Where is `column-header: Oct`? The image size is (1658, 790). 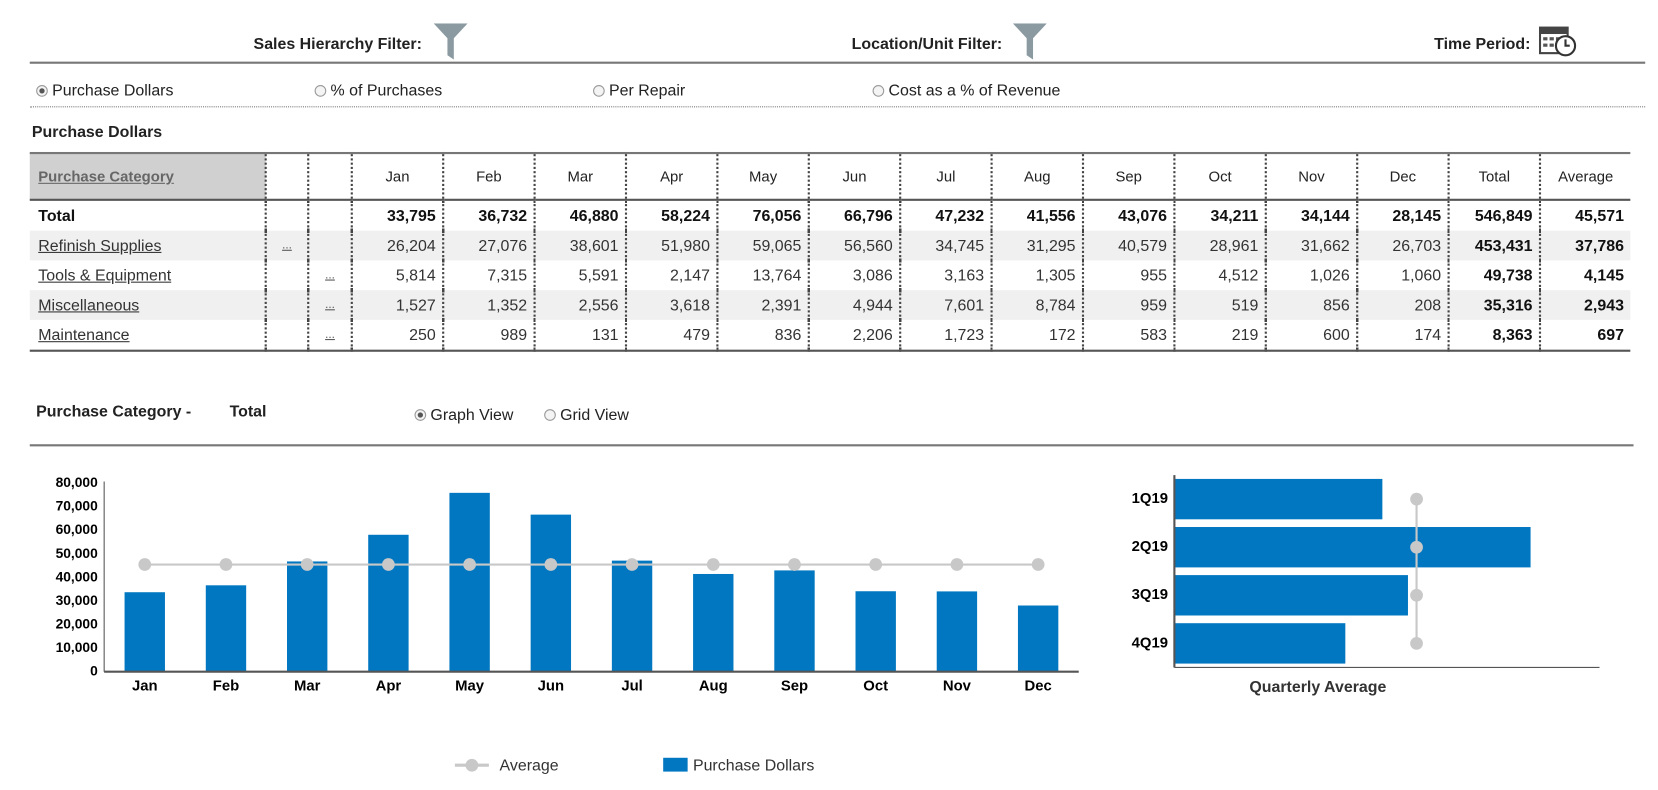
column-header: Oct is located at coordinates (1219, 177).